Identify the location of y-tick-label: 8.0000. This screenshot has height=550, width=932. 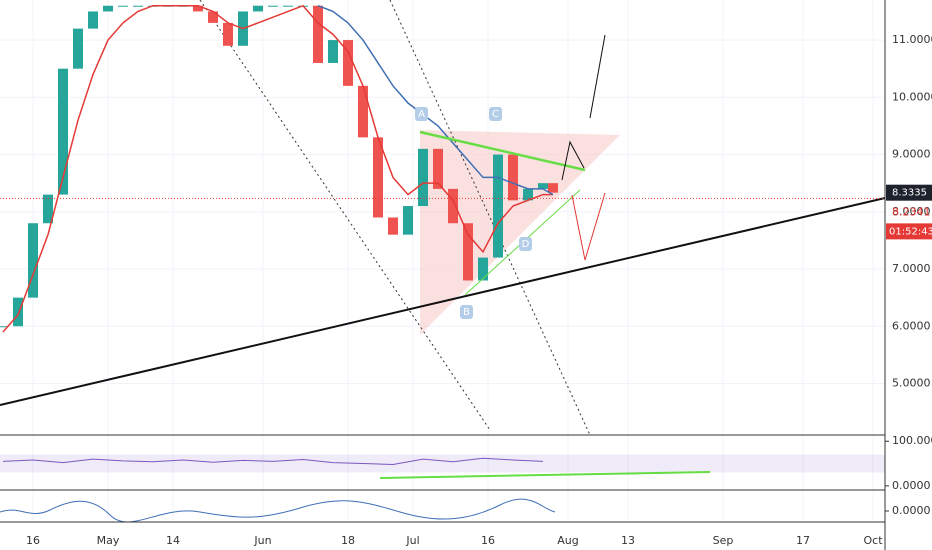
(911, 211).